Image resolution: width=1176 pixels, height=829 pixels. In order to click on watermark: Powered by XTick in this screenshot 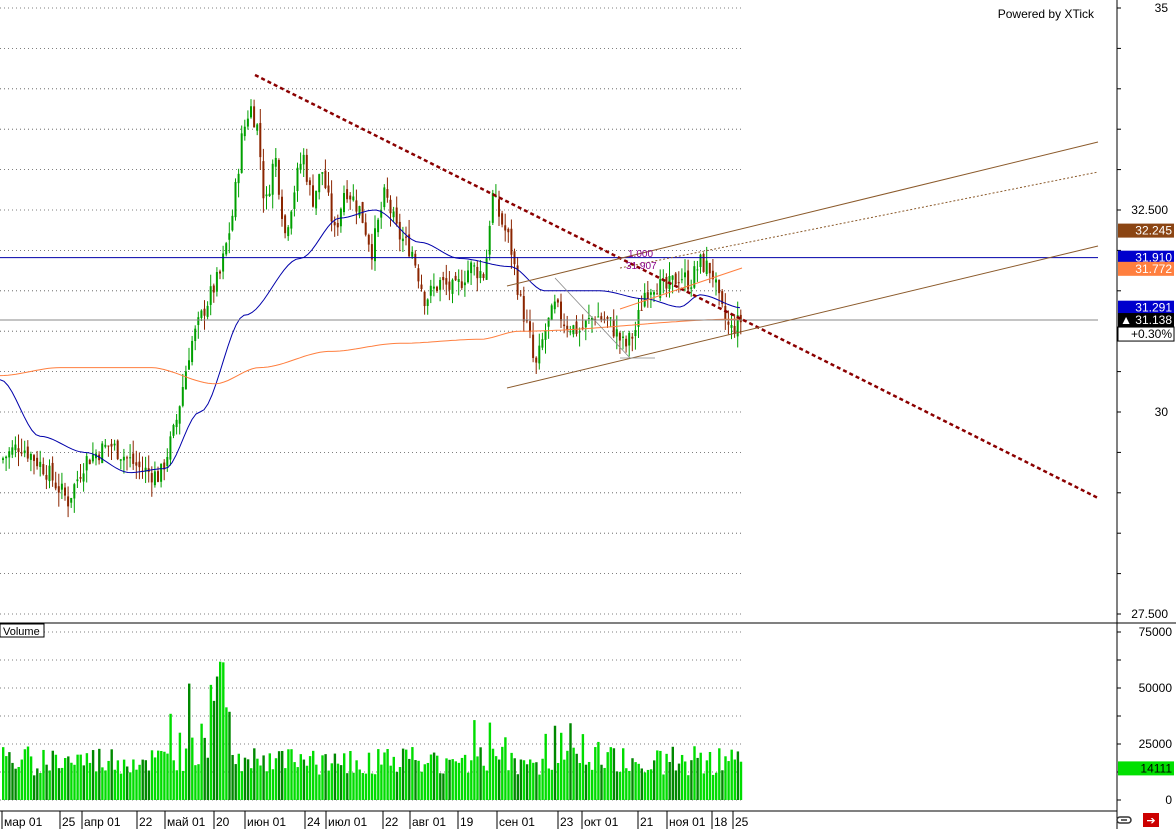, I will do `click(1046, 14)`.